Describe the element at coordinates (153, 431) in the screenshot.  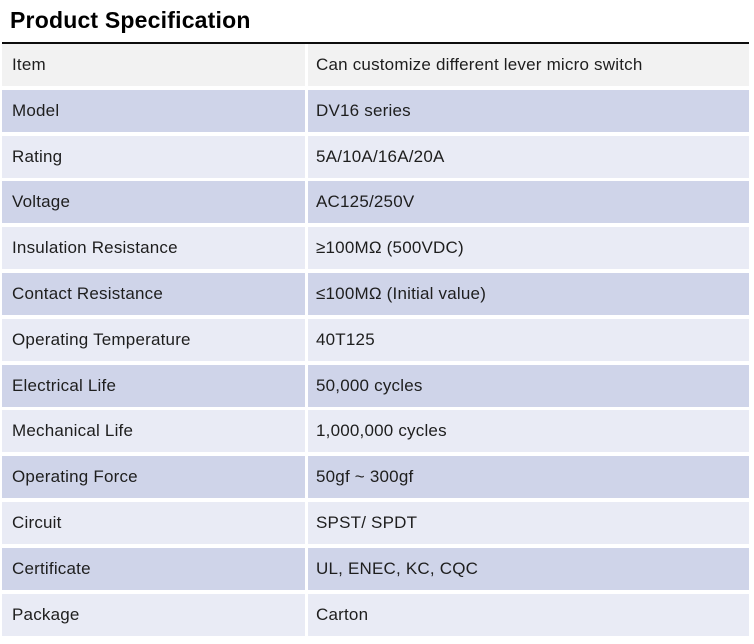
I see `spec-label-cell: Mechanical Life` at that location.